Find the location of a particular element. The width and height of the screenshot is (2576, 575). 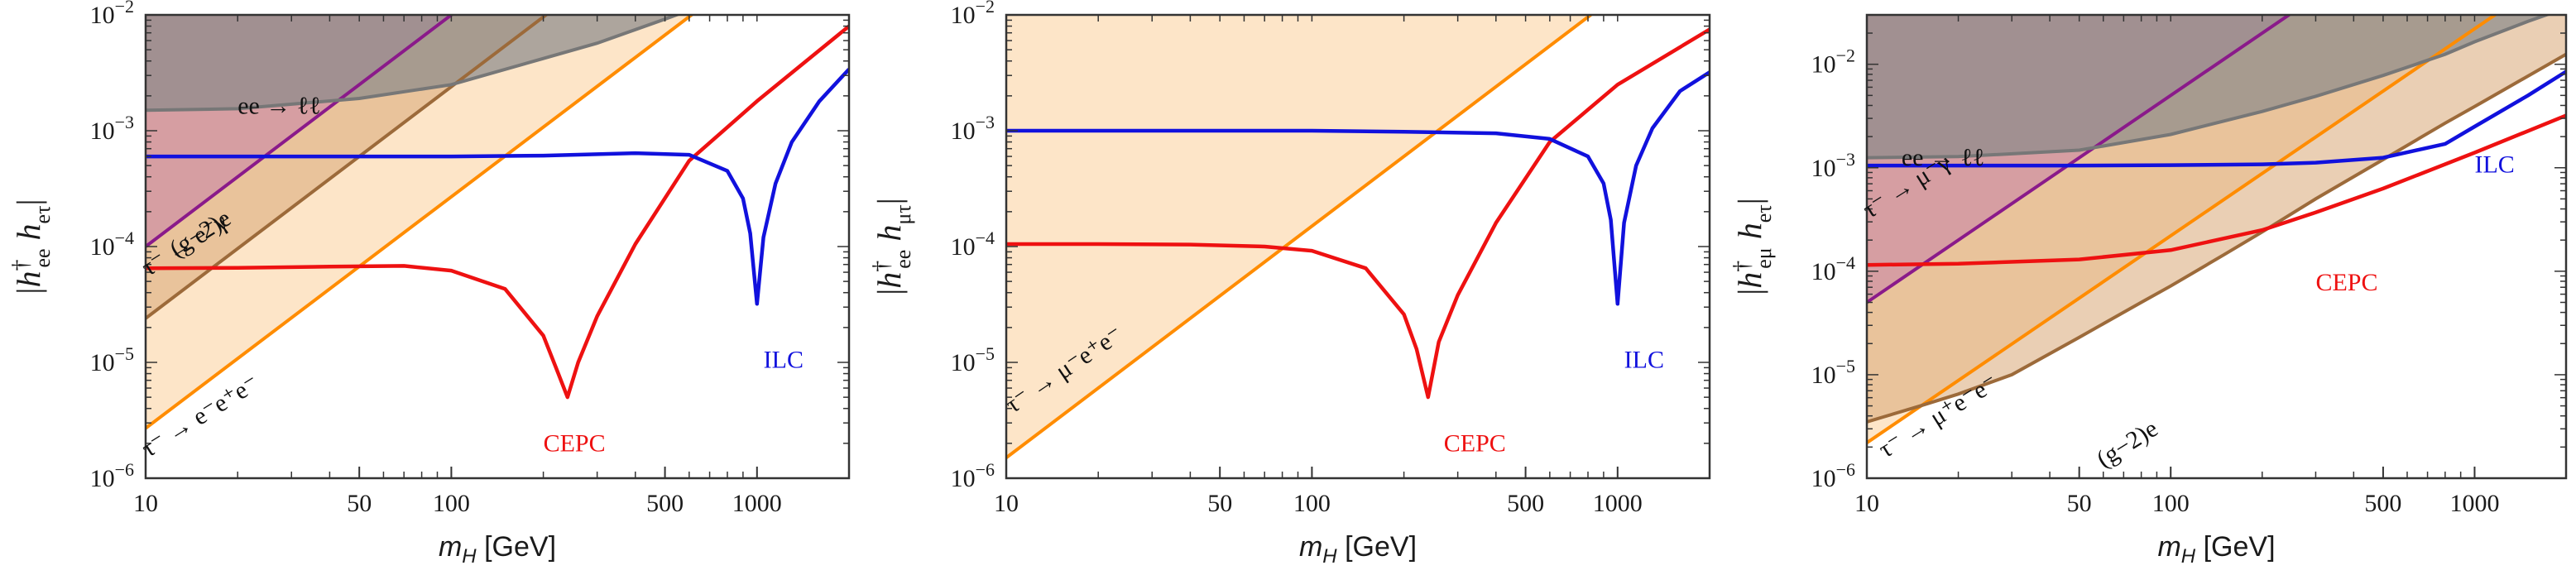

y-axis-label: |h†ee heτ| is located at coordinates (32, 246).